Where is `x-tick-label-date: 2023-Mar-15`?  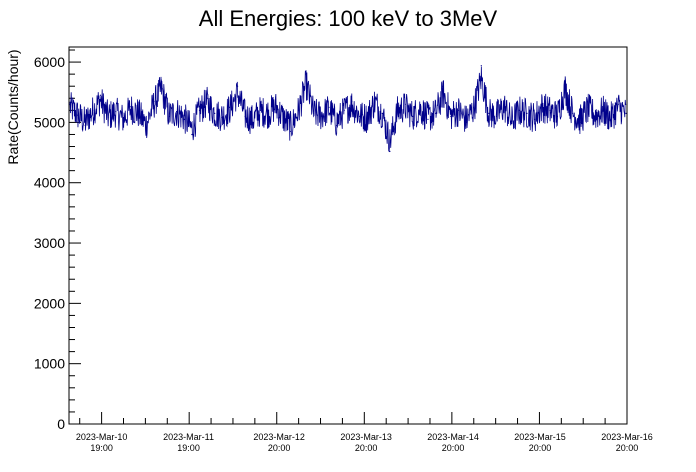
x-tick-label-date: 2023-Mar-15 is located at coordinates (540, 437).